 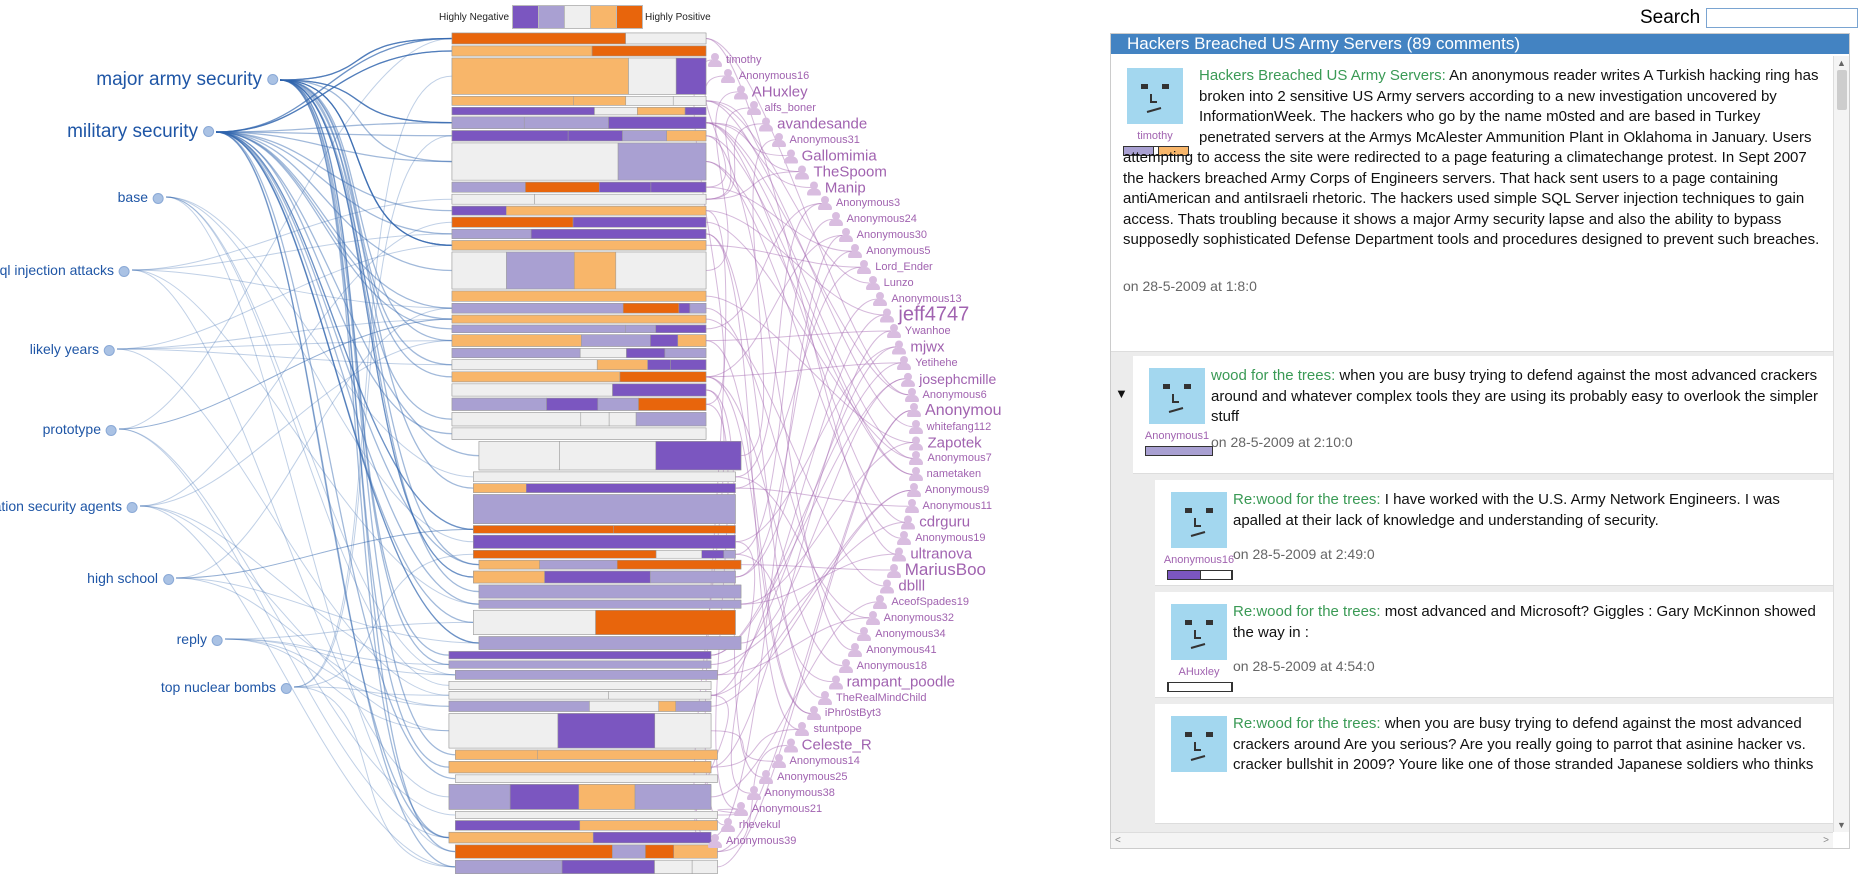 What do you see at coordinates (1842, 90) in the screenshot?
I see `scroll-thumb` at bounding box center [1842, 90].